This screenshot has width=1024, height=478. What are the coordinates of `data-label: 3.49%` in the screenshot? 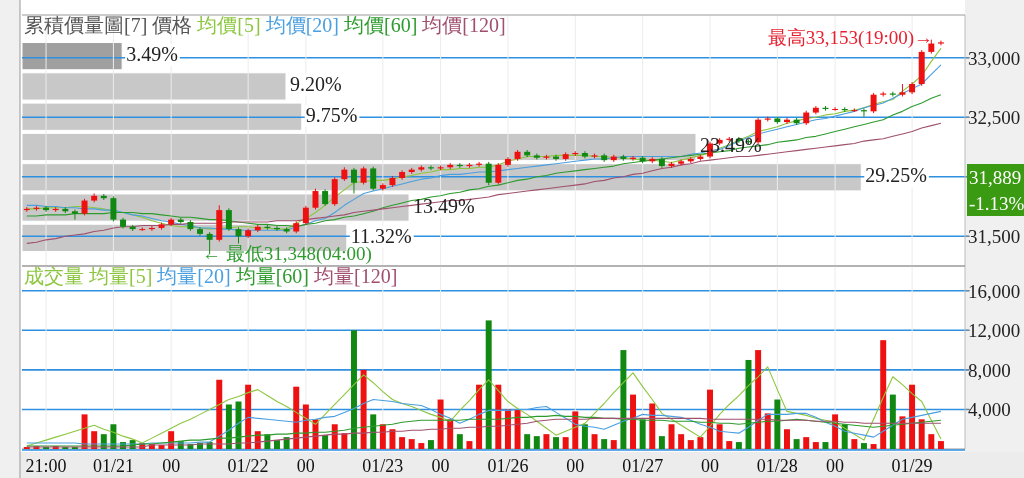 It's located at (152, 54).